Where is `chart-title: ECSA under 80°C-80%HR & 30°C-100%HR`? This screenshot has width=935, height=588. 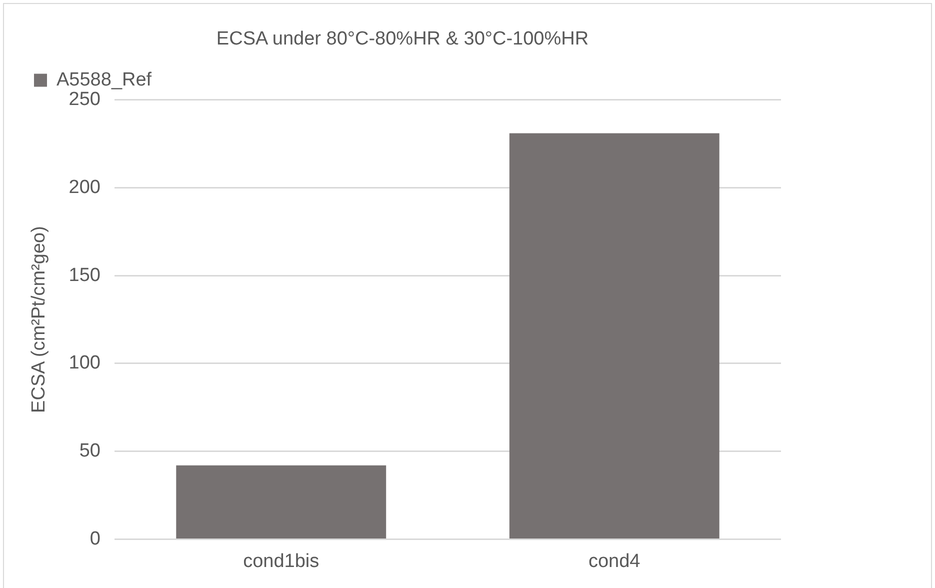 chart-title: ECSA under 80°C-80%HR & 30°C-100%HR is located at coordinates (402, 39).